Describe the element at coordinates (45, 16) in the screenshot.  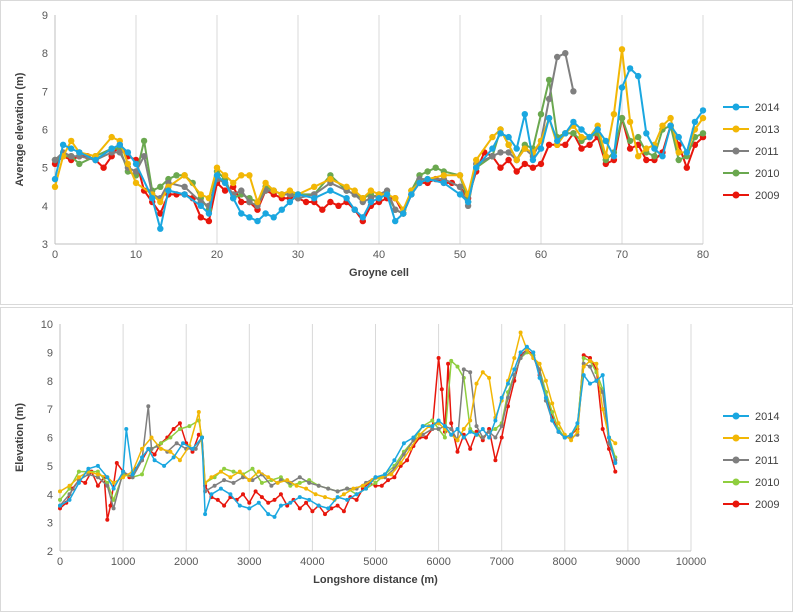
I see `chart0-y-tick-label: 9` at that location.